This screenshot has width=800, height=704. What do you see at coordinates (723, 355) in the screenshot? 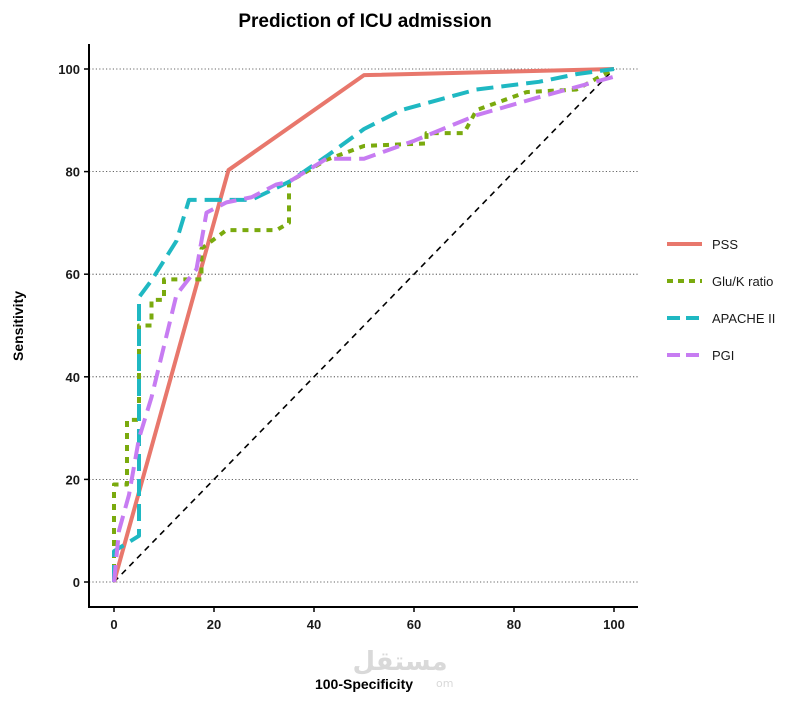
I see `legend-label-pgi: PGI` at bounding box center [723, 355].